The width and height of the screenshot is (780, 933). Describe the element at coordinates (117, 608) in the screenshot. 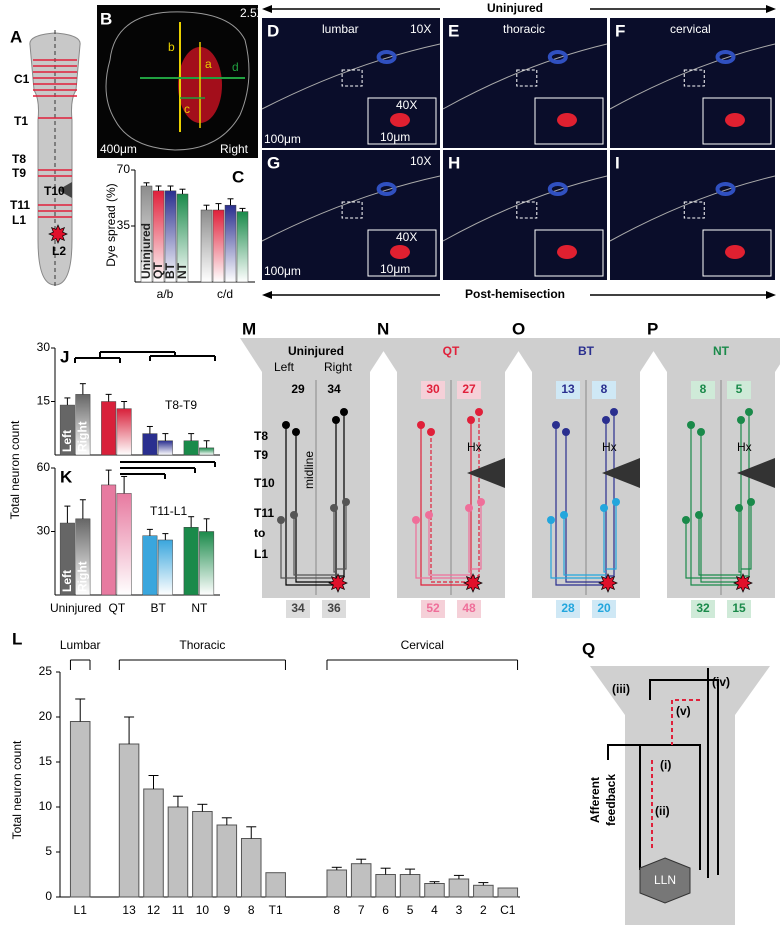

I see `x-tick-label: QT` at that location.